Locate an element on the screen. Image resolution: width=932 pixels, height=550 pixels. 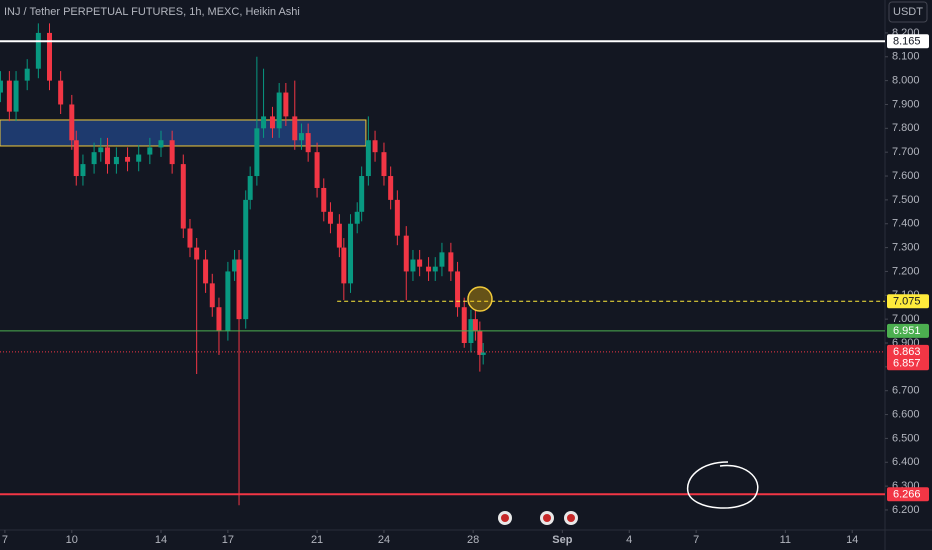
x-tick-label: 28 is located at coordinates (473, 540).